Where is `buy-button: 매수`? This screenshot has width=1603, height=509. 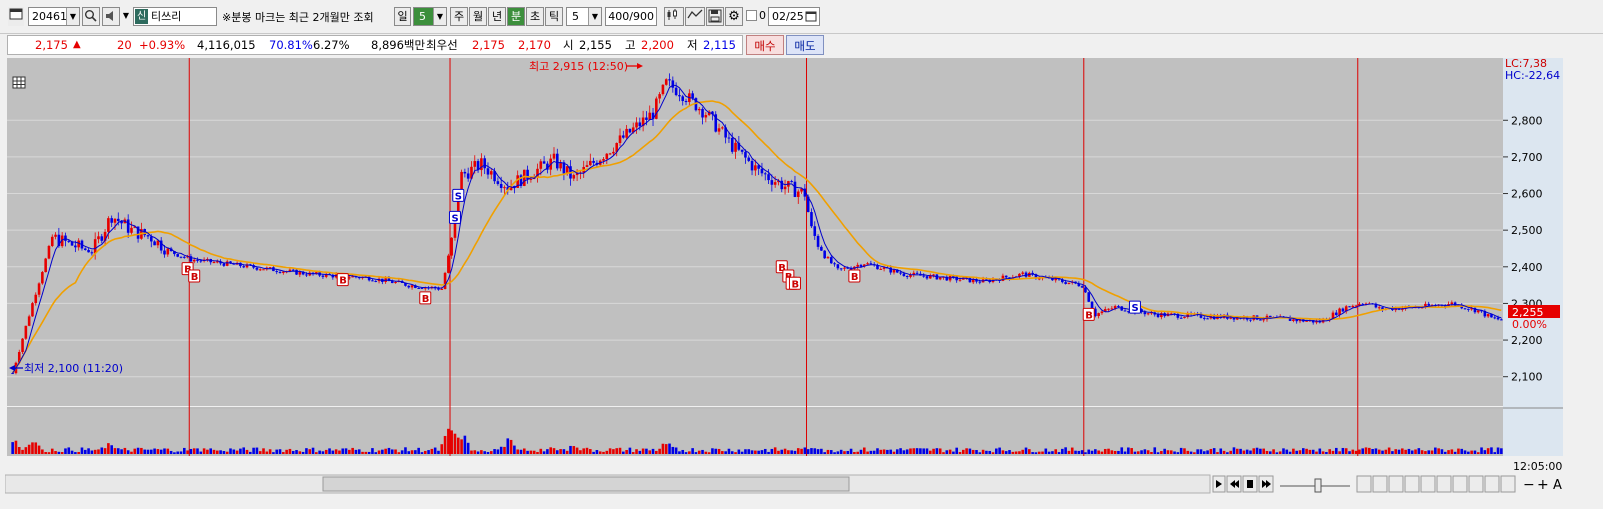 buy-button: 매수 is located at coordinates (765, 45).